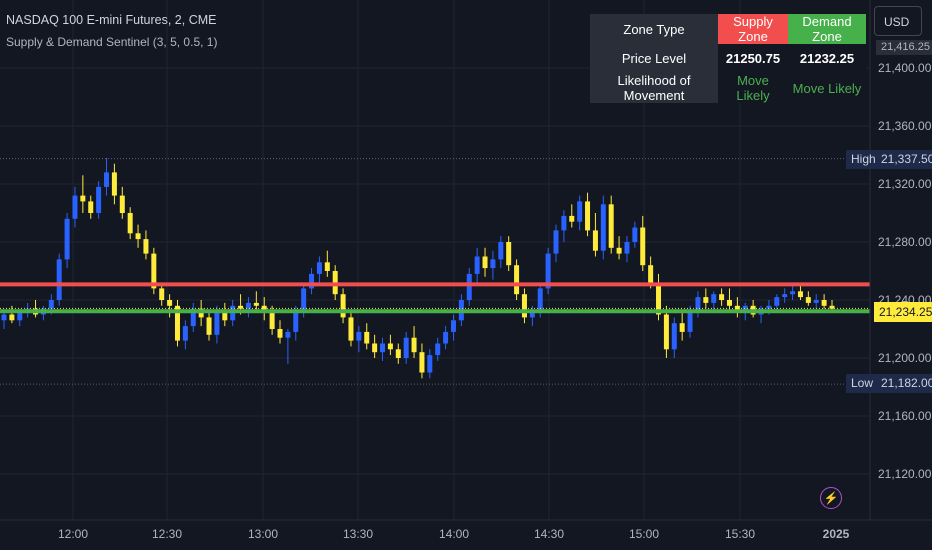  I want to click on likelihood-label: Likelihood of Movement, so click(654, 88).